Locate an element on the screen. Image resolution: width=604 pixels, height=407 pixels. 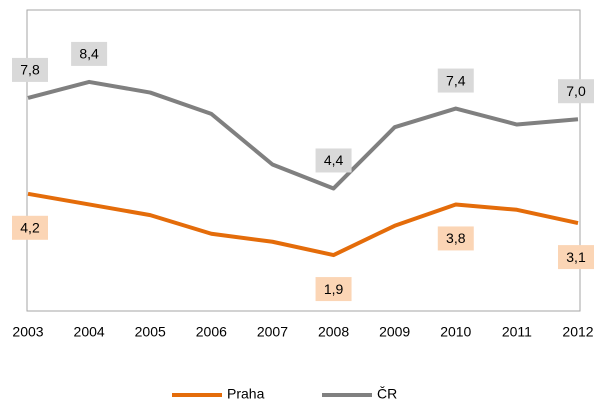
data-label: 7,4 is located at coordinates (456, 80).